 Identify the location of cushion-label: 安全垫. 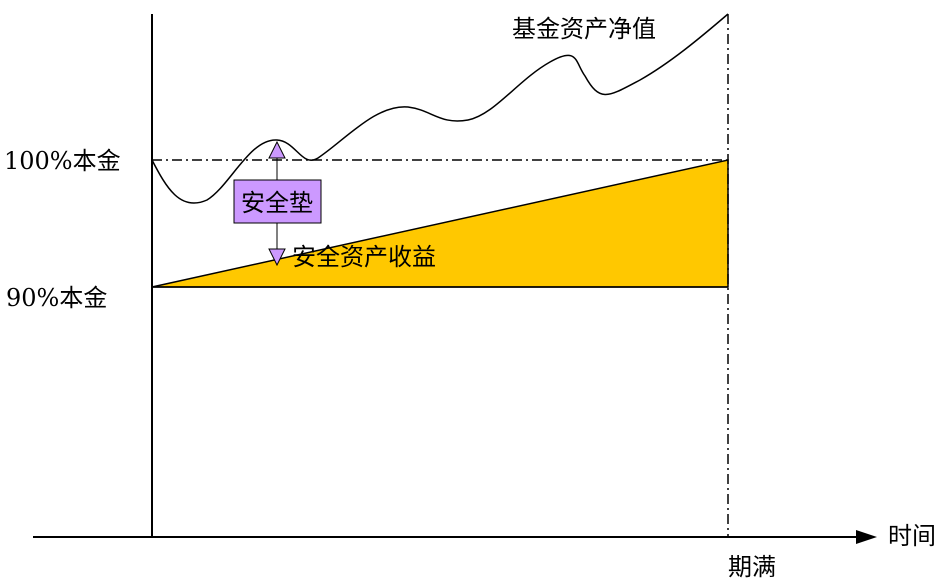
(277, 203).